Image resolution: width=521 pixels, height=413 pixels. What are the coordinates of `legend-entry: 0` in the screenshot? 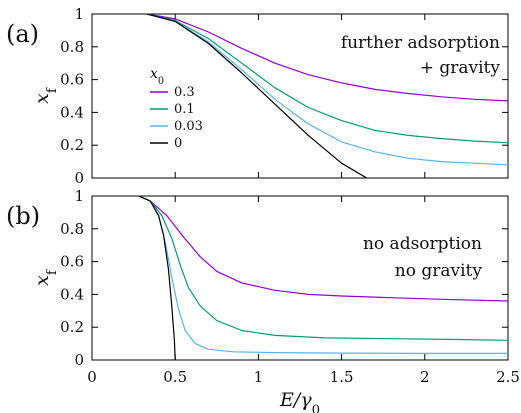 It's located at (178, 143).